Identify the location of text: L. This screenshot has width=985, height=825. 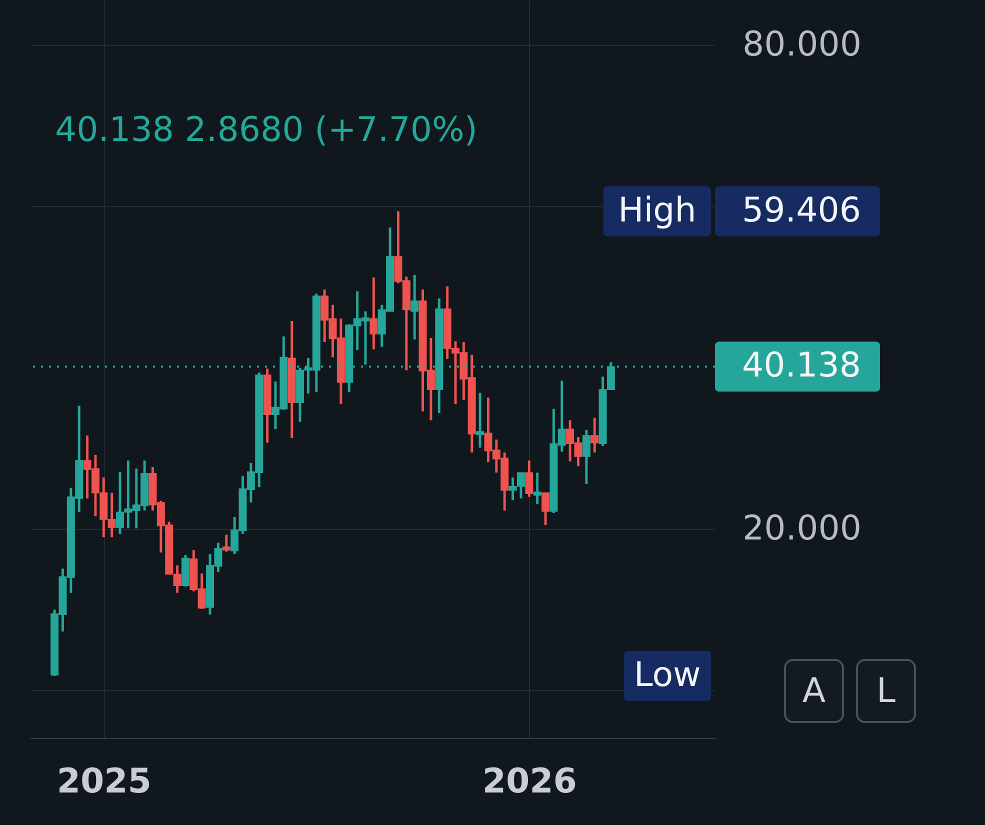
(886, 691).